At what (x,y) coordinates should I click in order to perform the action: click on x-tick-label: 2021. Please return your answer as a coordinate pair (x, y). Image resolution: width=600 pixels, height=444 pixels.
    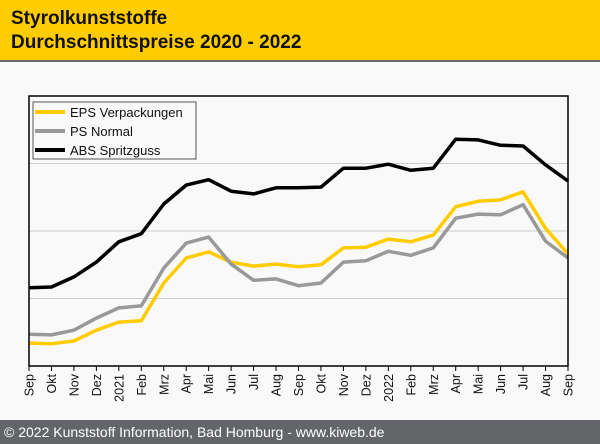
    Looking at the image, I should click on (119, 388).